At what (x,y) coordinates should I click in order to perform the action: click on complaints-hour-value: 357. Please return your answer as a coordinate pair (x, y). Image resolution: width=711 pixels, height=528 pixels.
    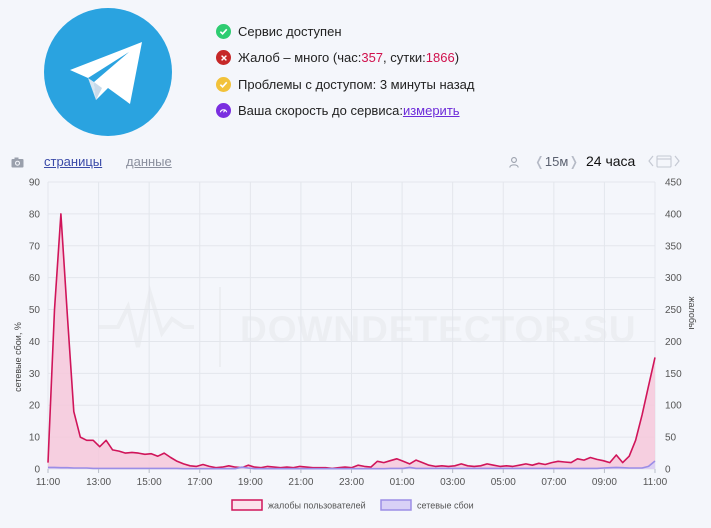
    Looking at the image, I should click on (372, 58).